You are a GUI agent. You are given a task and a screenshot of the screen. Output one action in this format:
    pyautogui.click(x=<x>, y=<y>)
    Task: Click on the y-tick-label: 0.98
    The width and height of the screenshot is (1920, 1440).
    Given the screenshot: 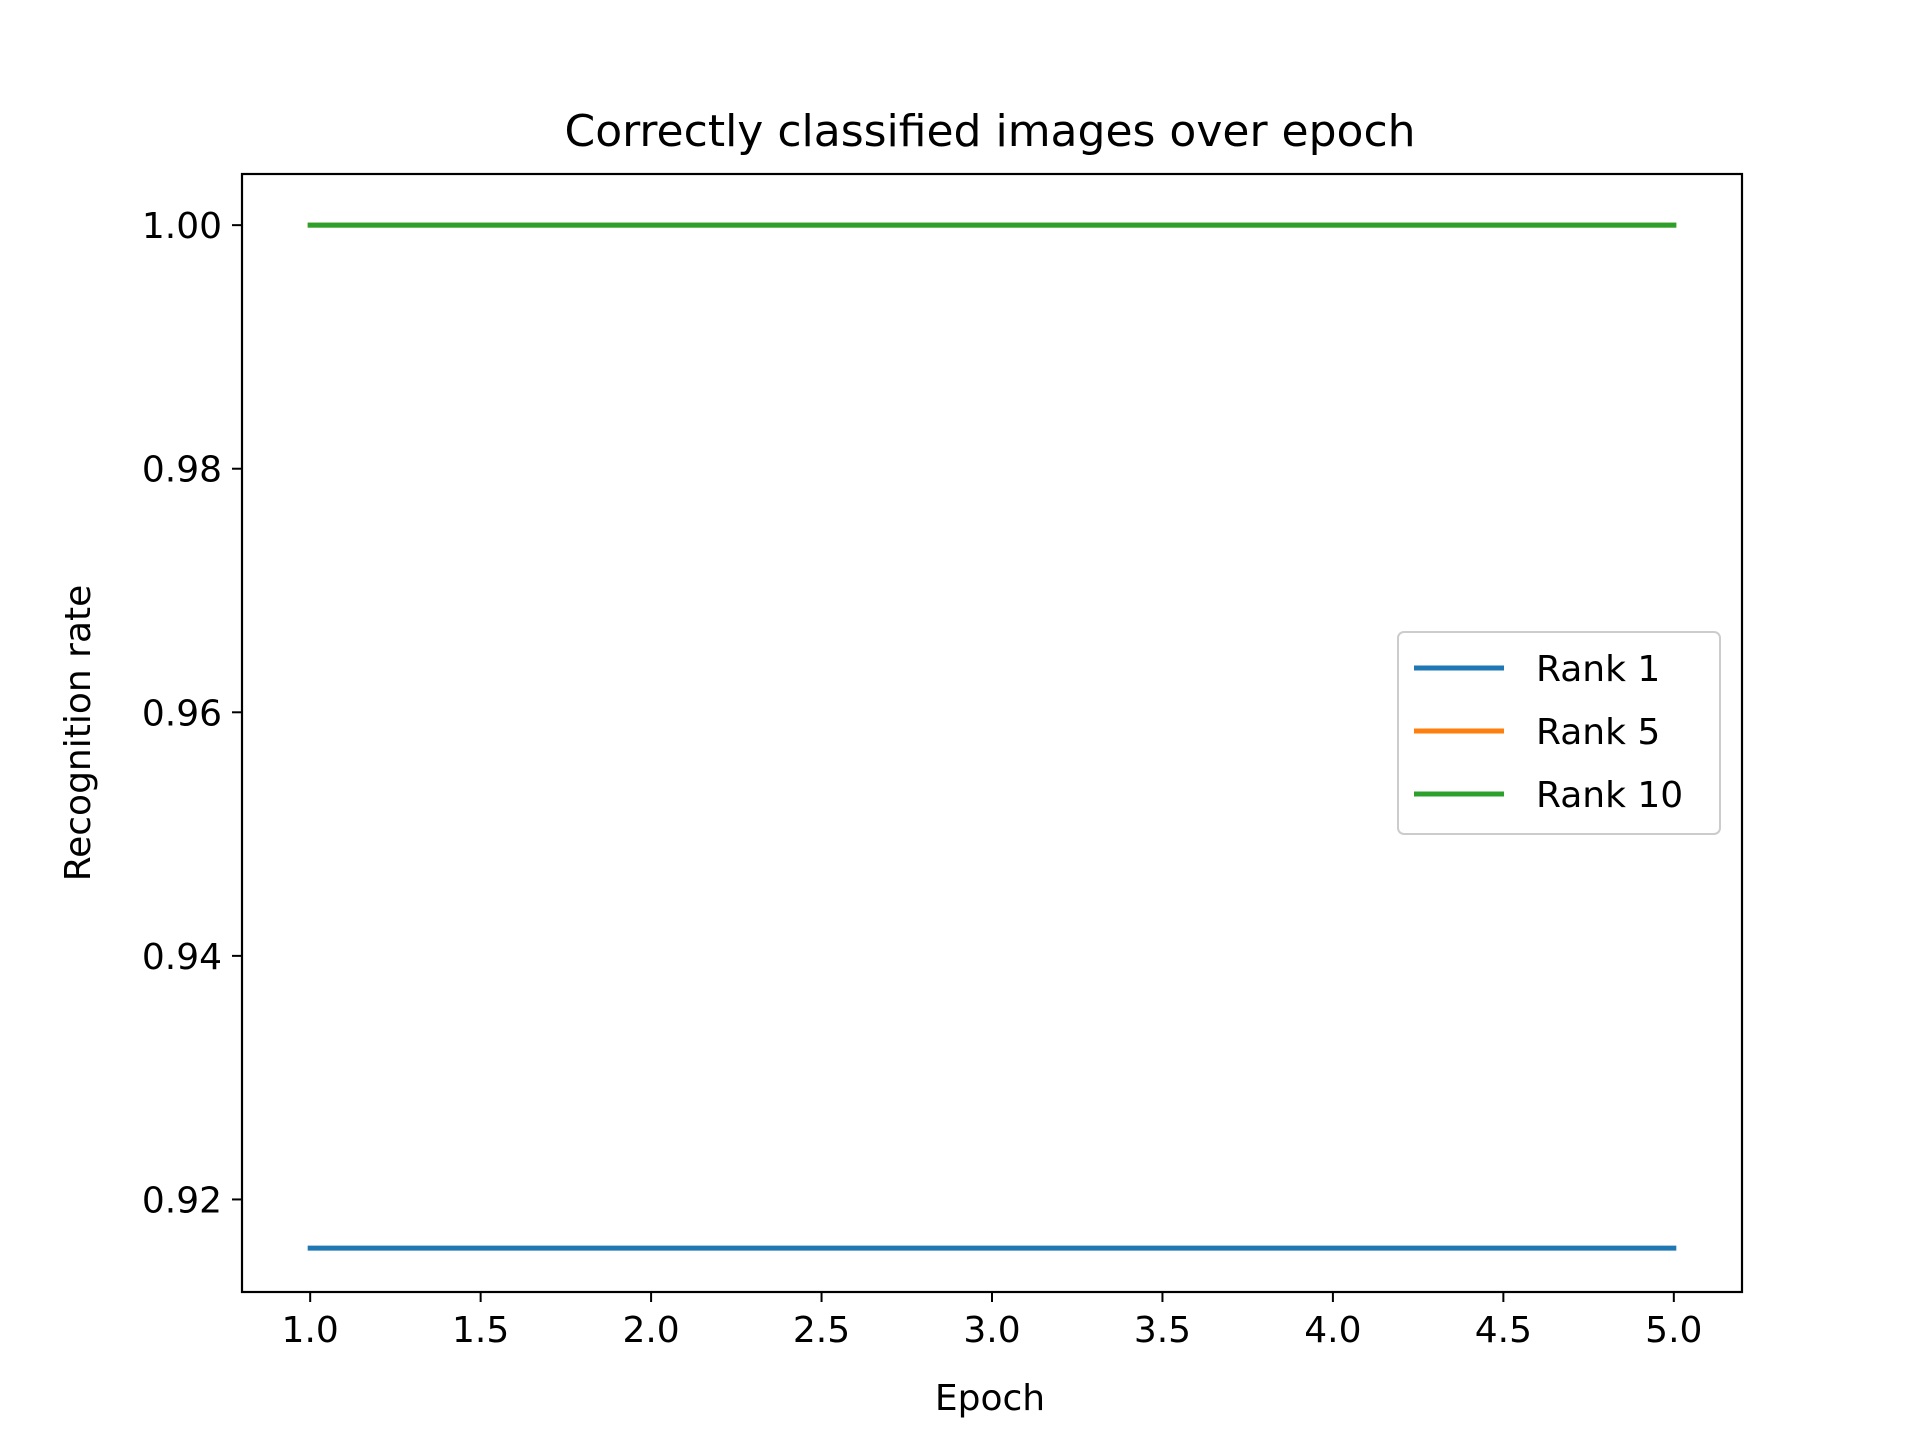 What is the action you would take?
    pyautogui.click(x=182, y=470)
    